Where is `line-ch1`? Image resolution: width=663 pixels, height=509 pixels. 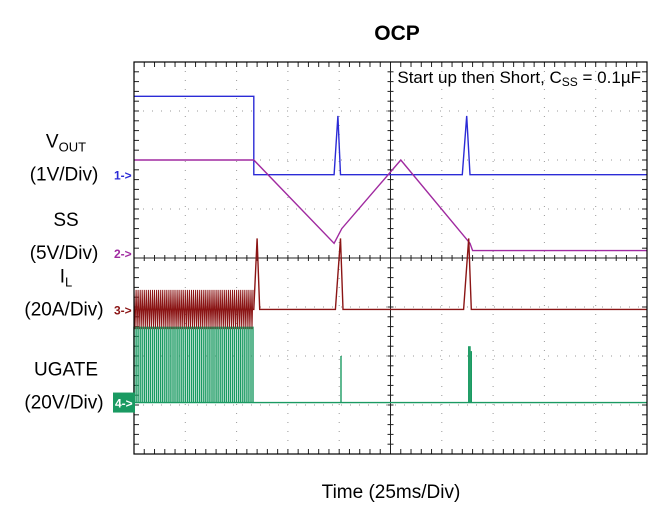 line-ch1 is located at coordinates (390, 135).